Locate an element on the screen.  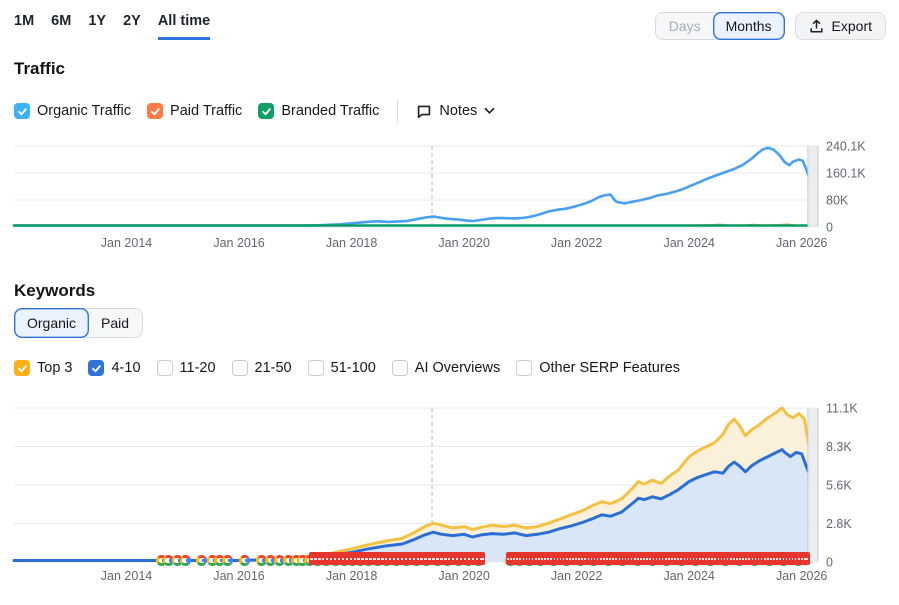
filter-21-50: 21-50 is located at coordinates (261, 368).